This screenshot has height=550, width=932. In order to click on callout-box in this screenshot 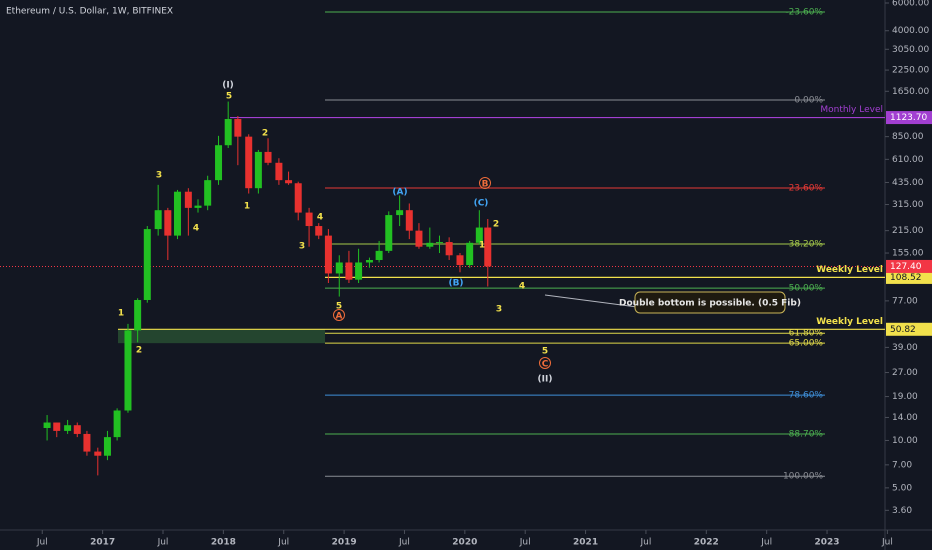, I will do `click(710, 302)`.